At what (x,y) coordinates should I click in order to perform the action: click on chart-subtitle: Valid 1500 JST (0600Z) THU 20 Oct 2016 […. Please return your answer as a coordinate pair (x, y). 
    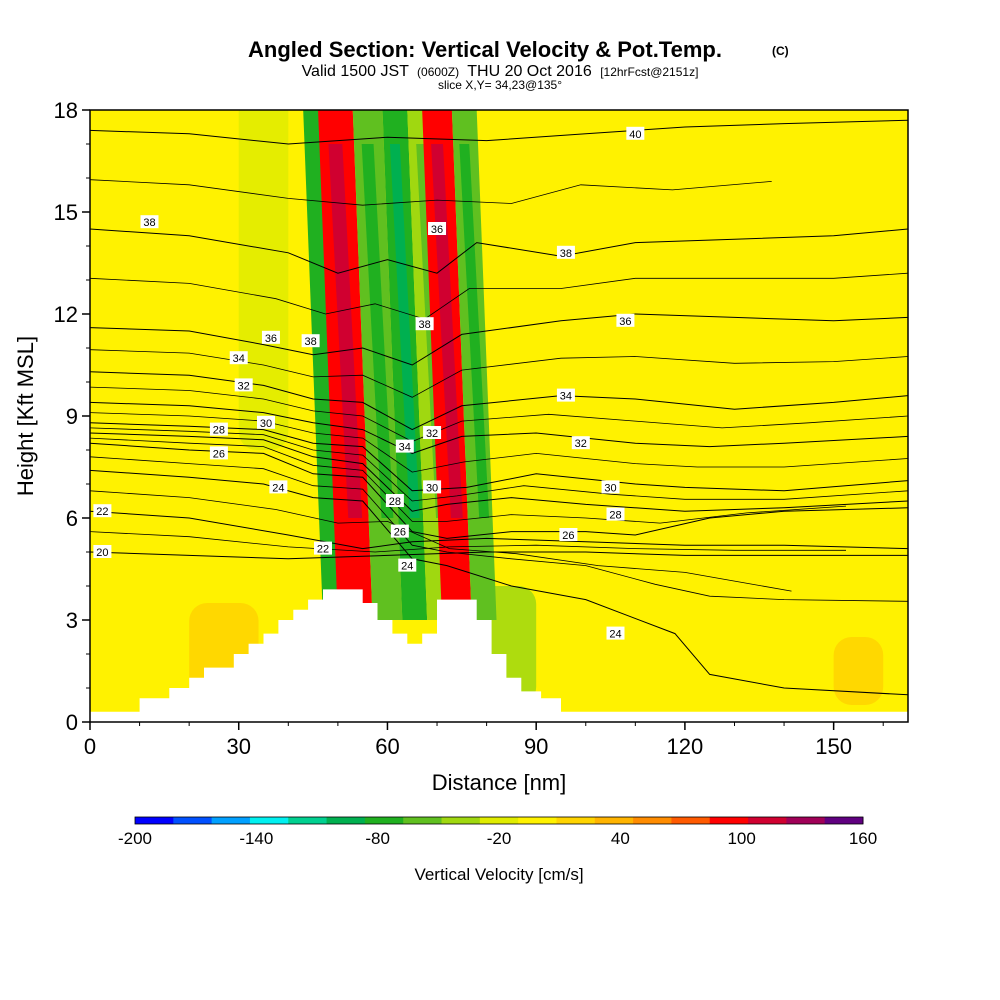
    Looking at the image, I should click on (500, 71).